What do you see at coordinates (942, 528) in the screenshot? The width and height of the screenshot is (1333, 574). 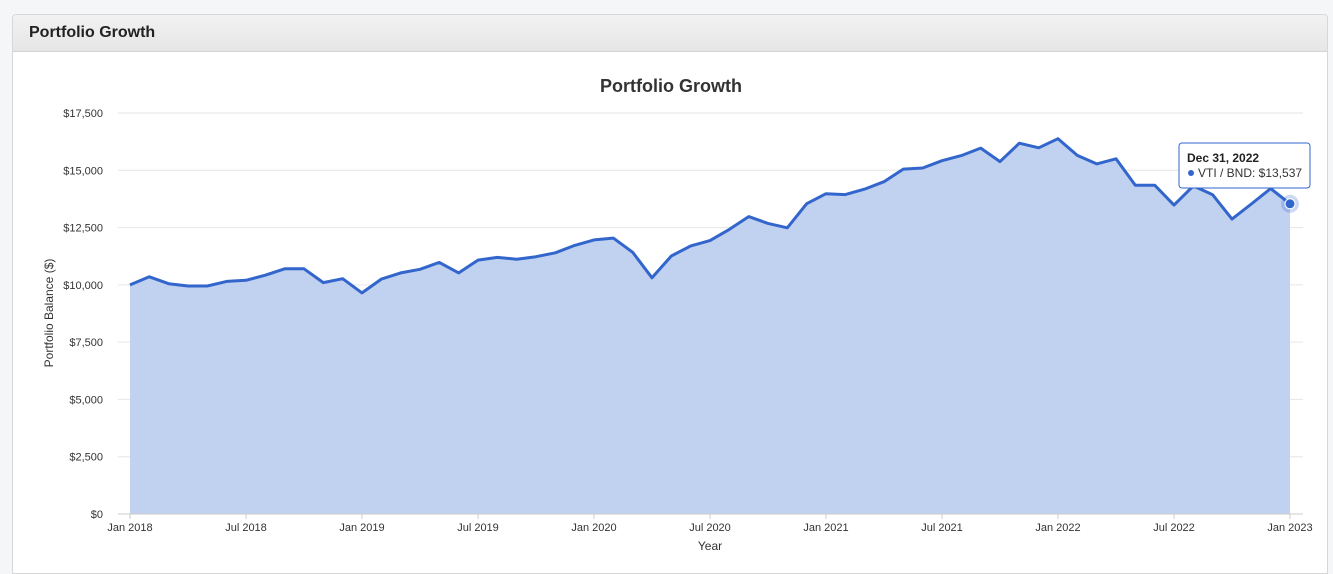 I see `x-tick-label: Jul 2021` at bounding box center [942, 528].